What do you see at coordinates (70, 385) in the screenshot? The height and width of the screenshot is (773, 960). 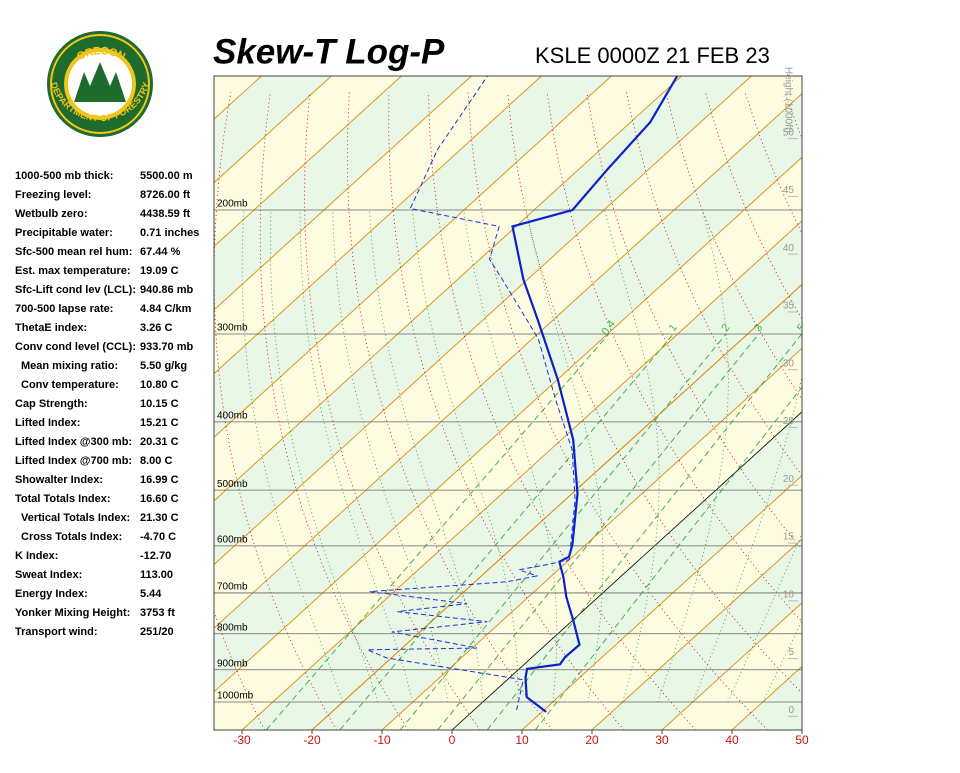 I see `stat-label: Conv temperature:` at bounding box center [70, 385].